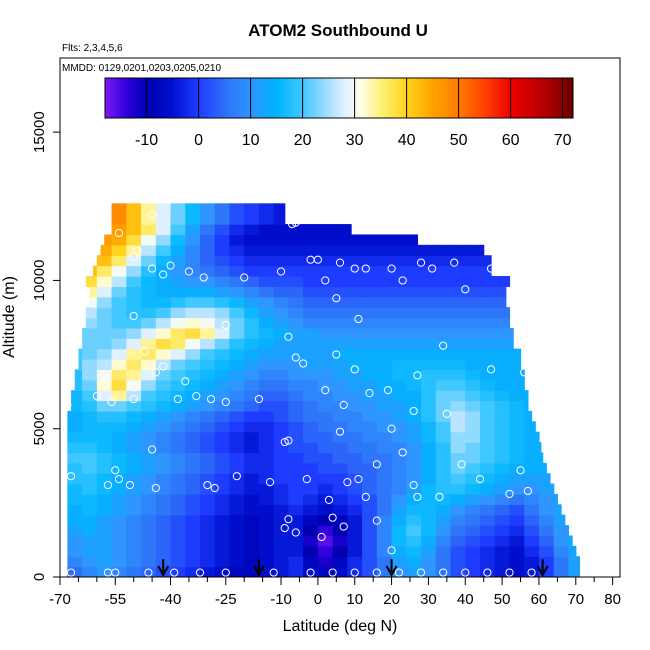  I want to click on x-tick-label: 70, so click(575, 599).